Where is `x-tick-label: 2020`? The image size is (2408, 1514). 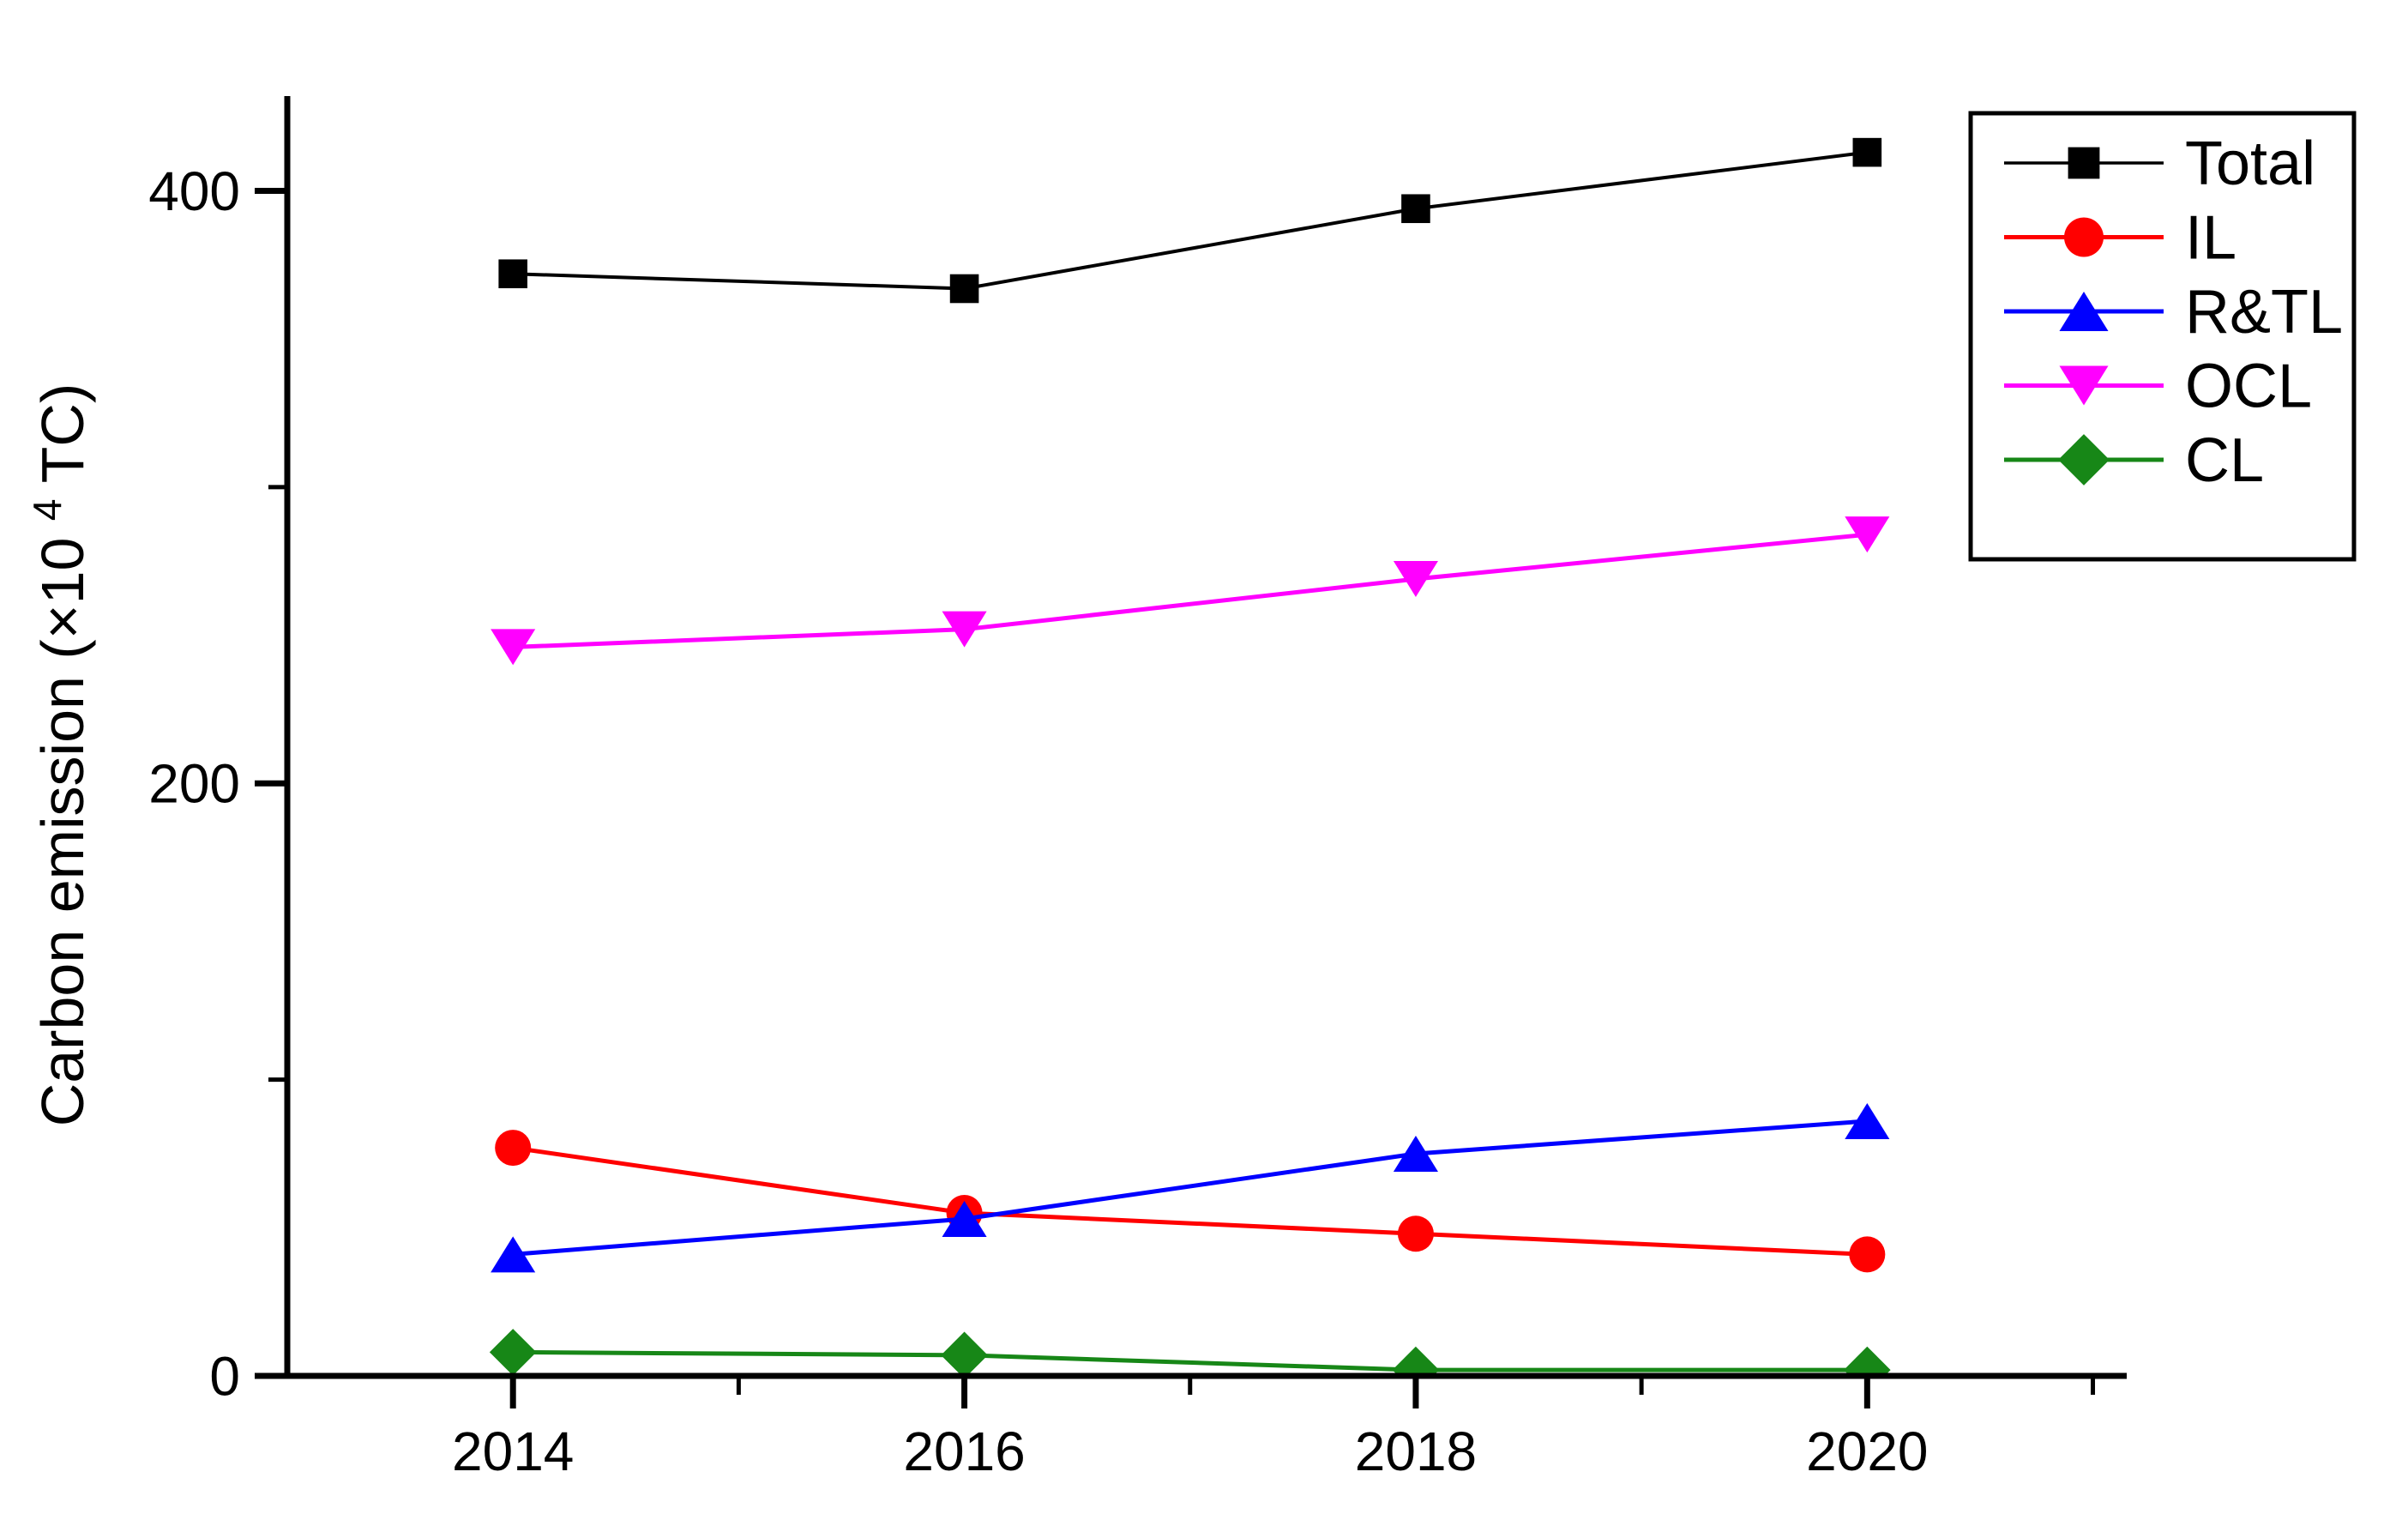 x-tick-label: 2020 is located at coordinates (1867, 1451).